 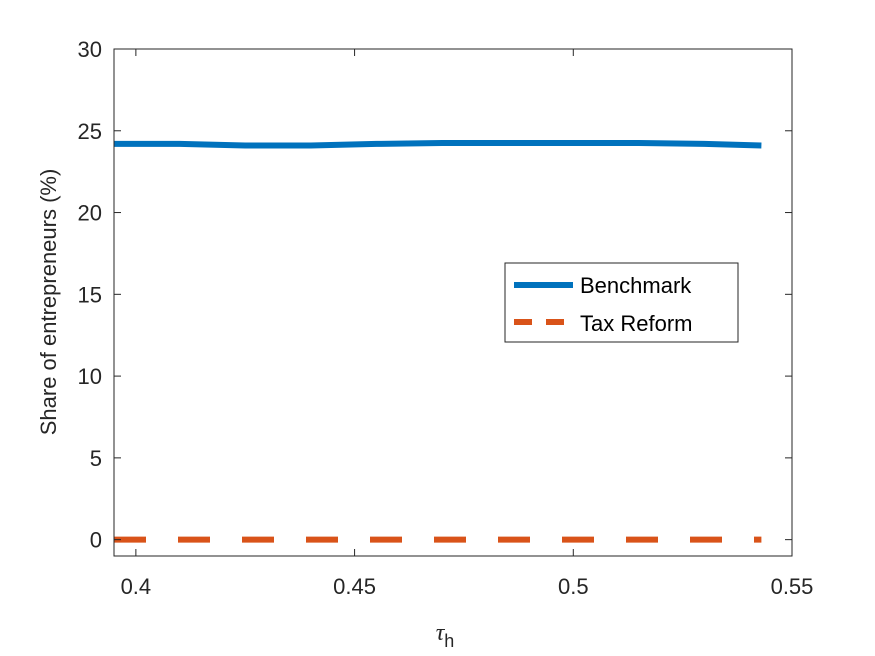 I want to click on x-axis-label-subscript: h, so click(x=449, y=641).